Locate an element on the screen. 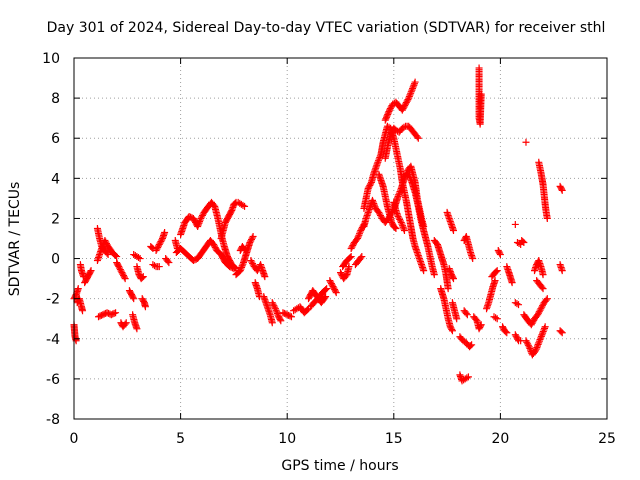  y-tick-label: -6 is located at coordinates (53, 380).